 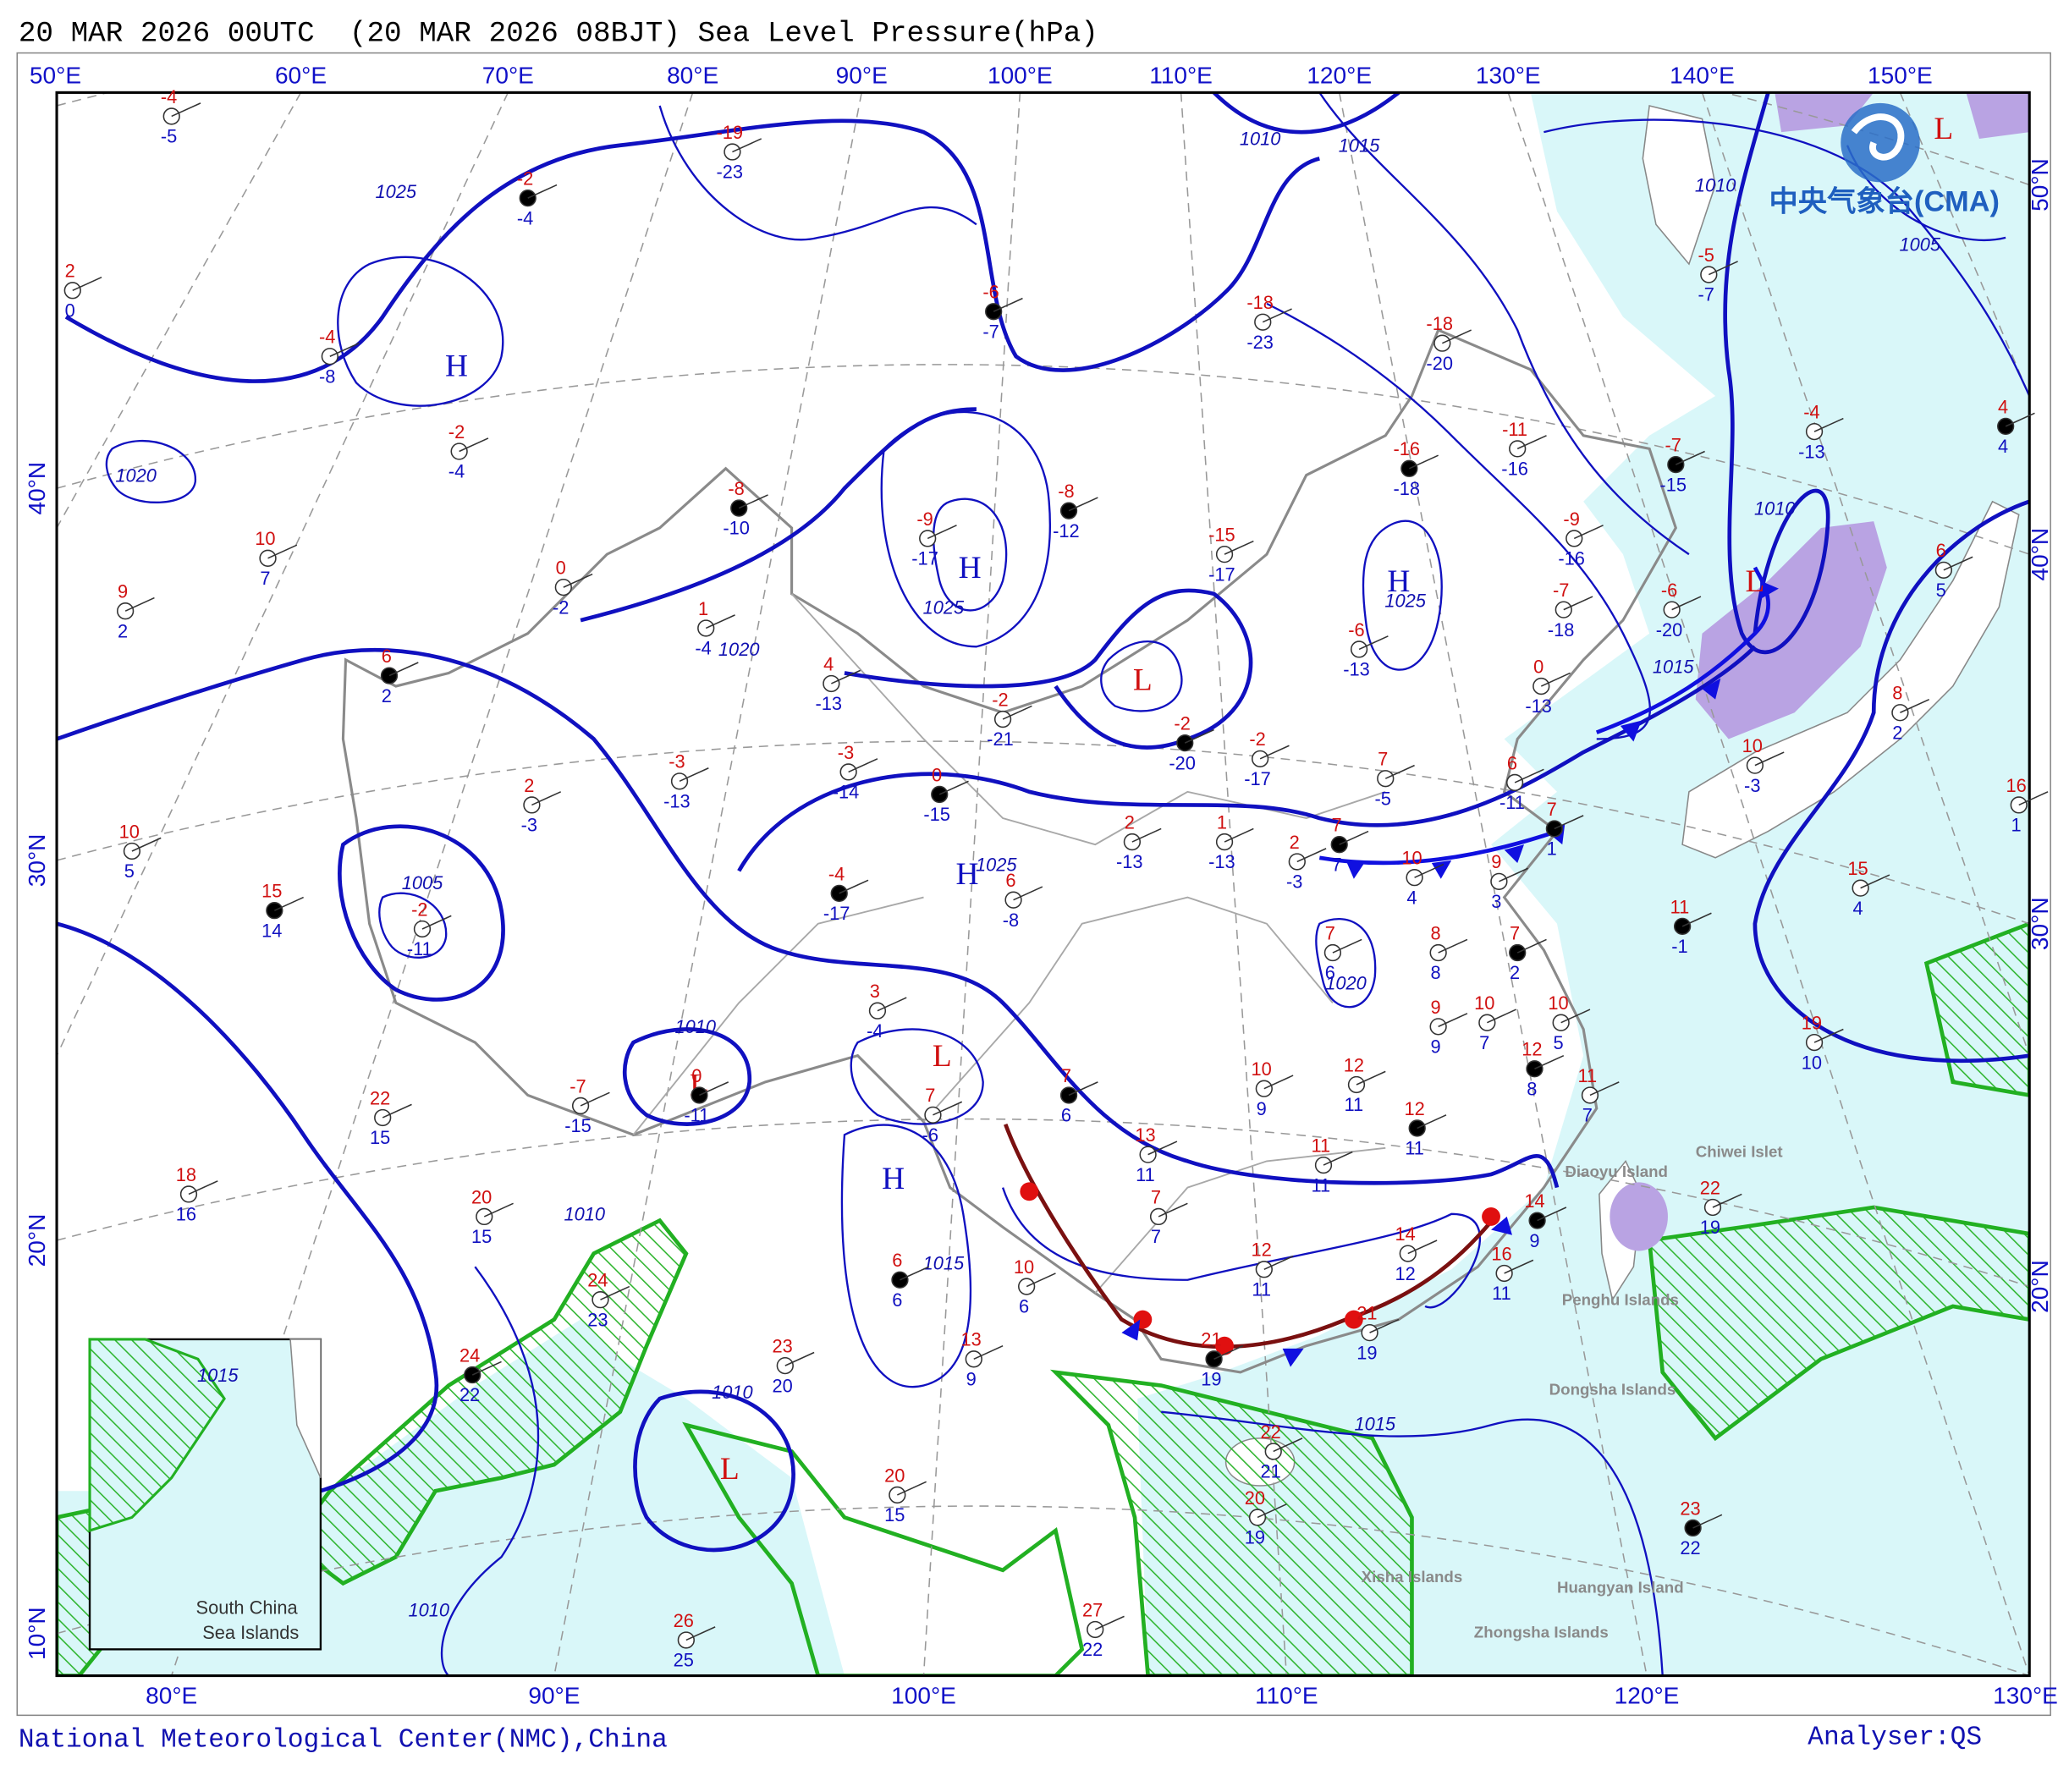 I want to click on station-temperature: -6, so click(x=1669, y=590).